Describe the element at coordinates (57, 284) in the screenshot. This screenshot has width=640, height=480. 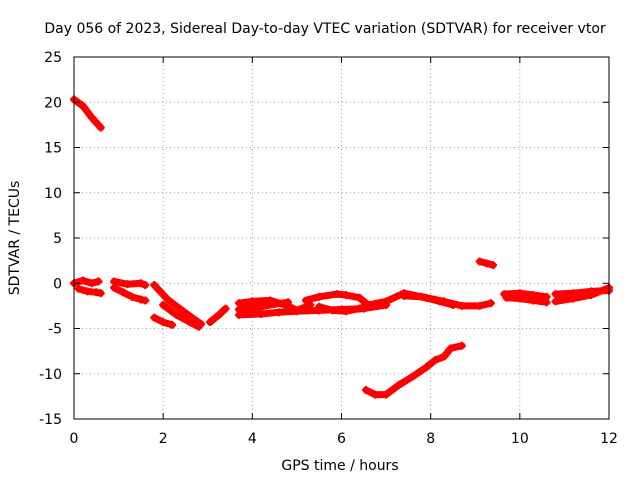
I see `y-tick-label: 0` at that location.